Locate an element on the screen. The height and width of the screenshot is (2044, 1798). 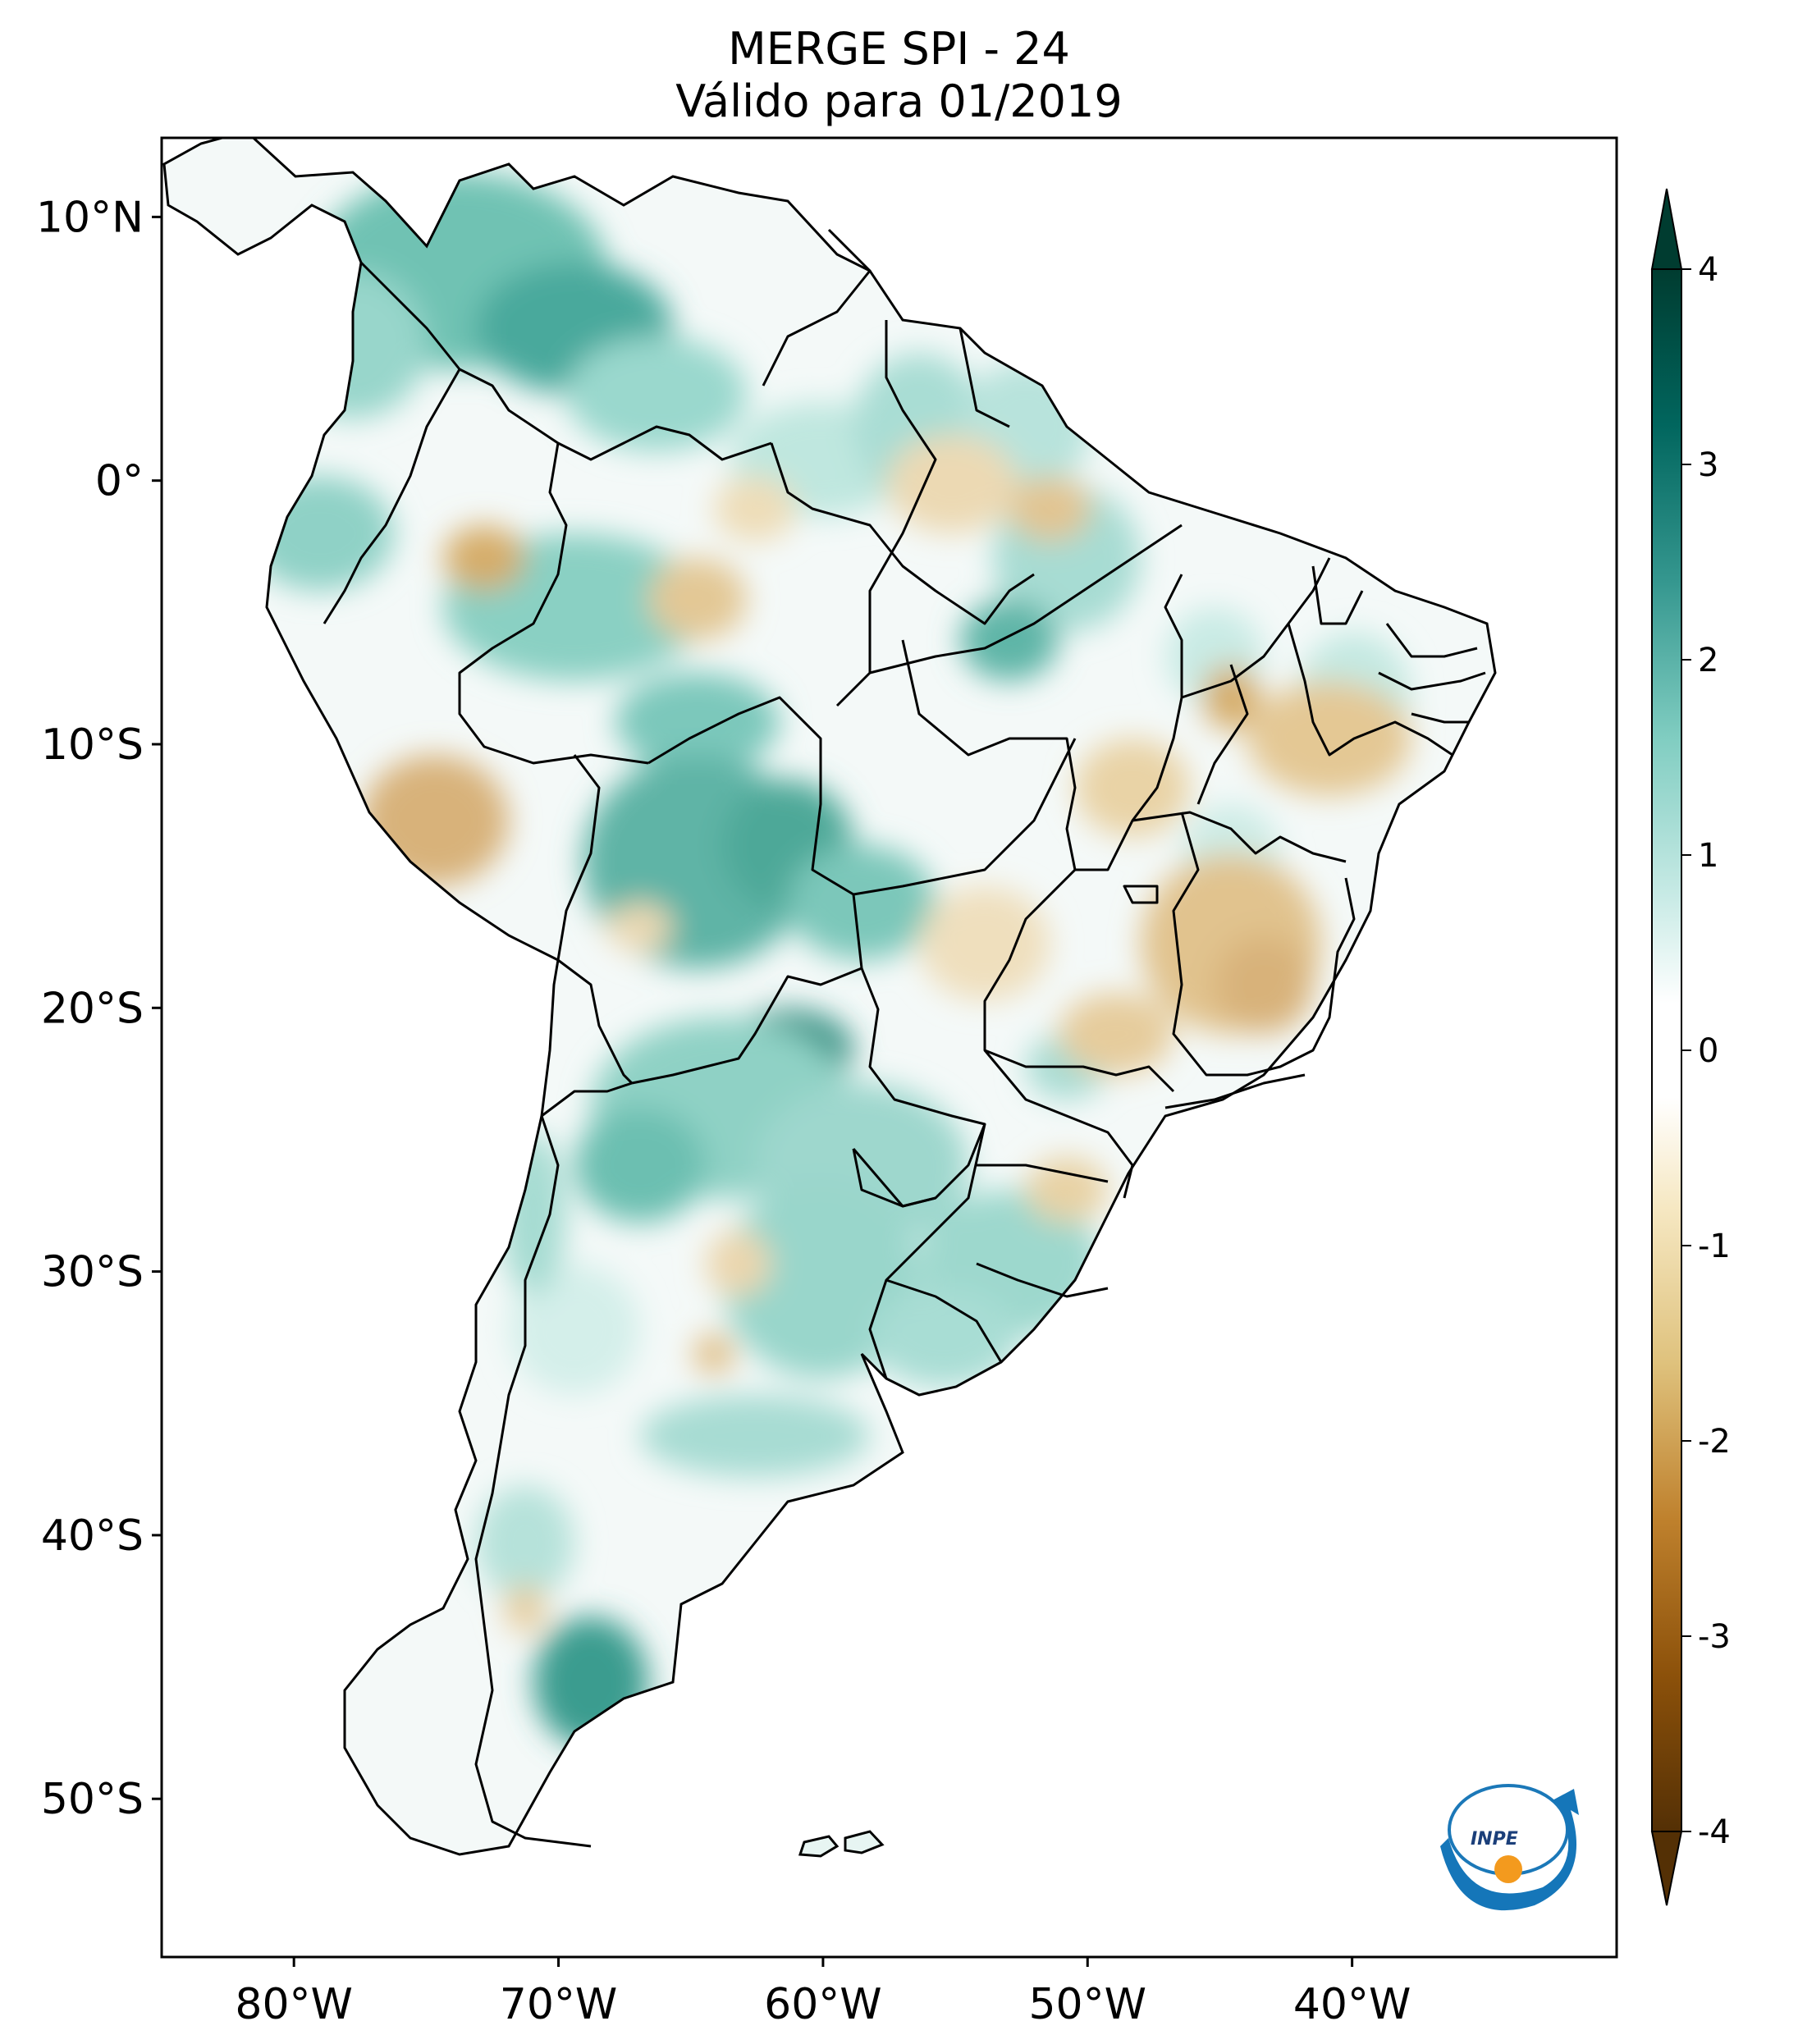
falkland-islands is located at coordinates (841, 1844).